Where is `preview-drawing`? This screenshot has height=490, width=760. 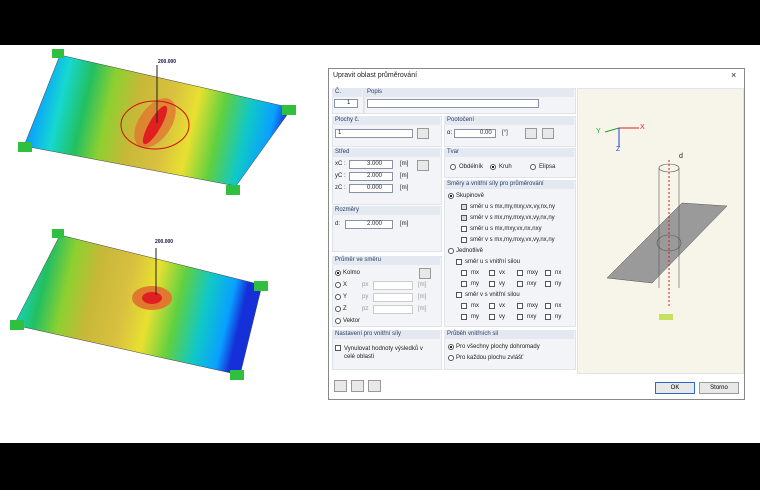 preview-drawing is located at coordinates (666, 223).